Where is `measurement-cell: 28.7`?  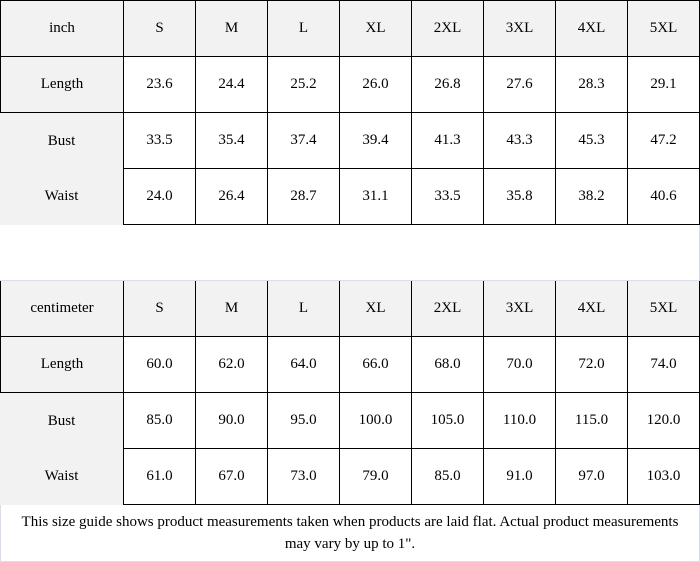 measurement-cell: 28.7 is located at coordinates (303, 196).